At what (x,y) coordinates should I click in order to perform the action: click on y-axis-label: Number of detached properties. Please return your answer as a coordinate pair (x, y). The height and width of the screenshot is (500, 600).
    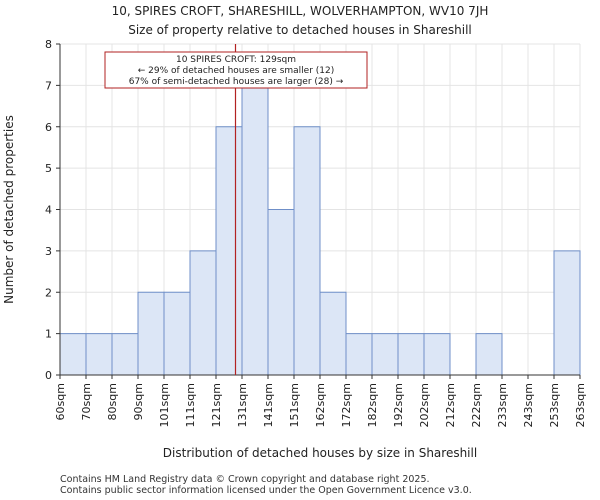
    Looking at the image, I should click on (9, 209).